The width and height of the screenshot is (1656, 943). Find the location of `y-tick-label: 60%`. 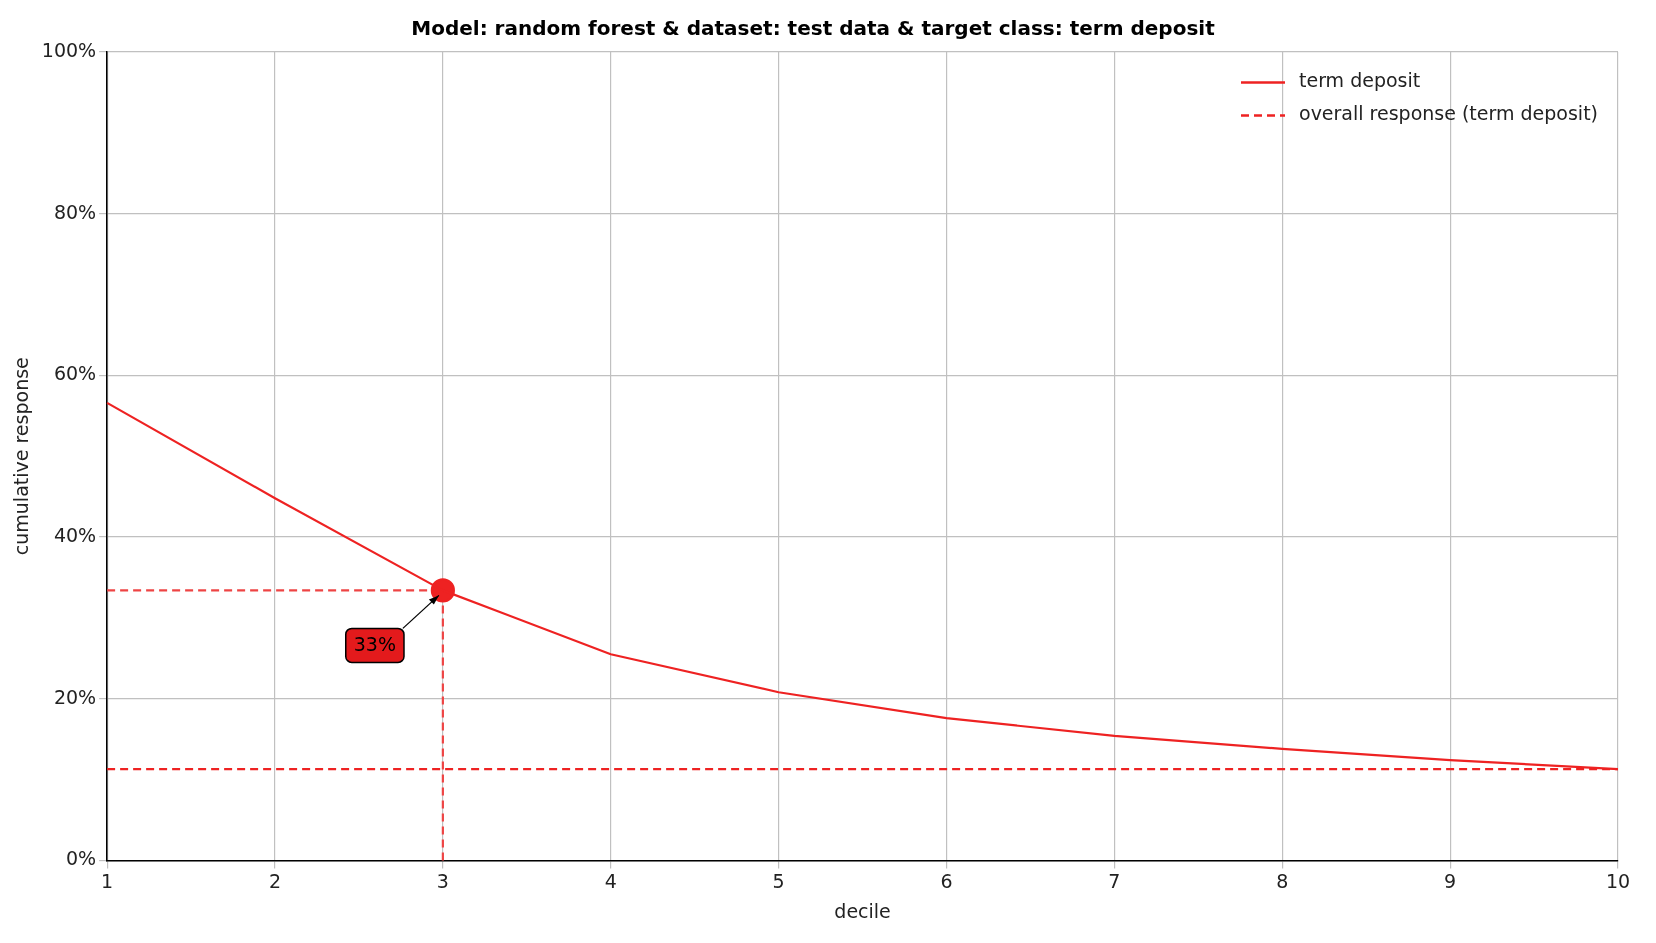

y-tick-label: 60% is located at coordinates (75, 373).